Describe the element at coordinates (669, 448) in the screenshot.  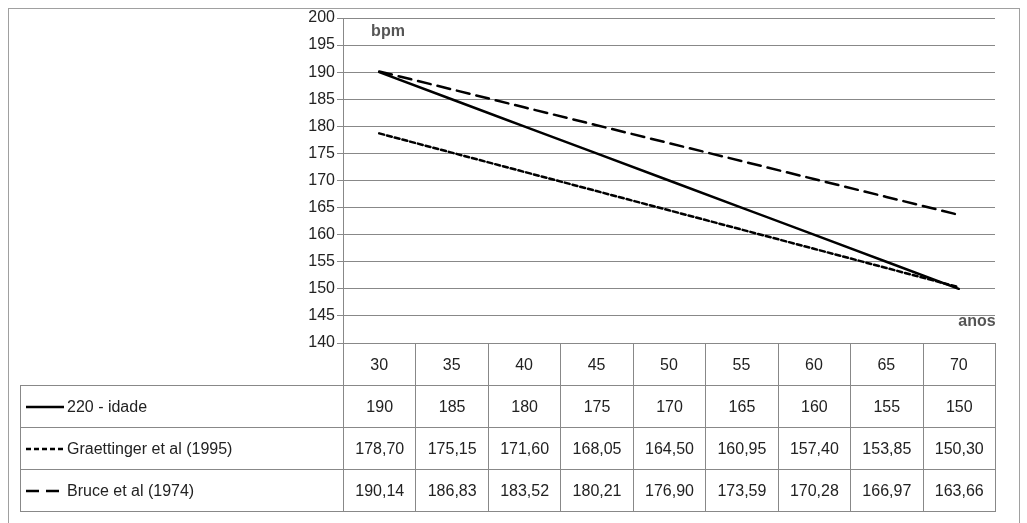
I see `data-label: 164,50` at that location.